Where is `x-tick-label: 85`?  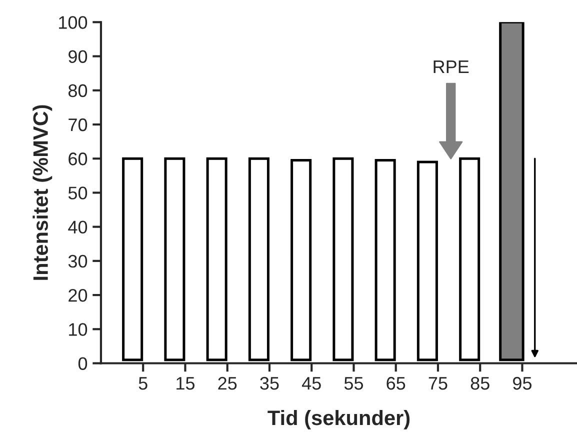
x-tick-label: 85 is located at coordinates (480, 383).